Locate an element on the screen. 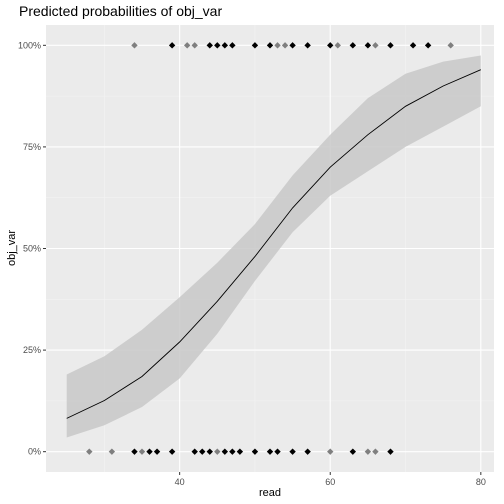 The width and height of the screenshot is (504, 504). y-tick-label: 25% is located at coordinates (32, 350).